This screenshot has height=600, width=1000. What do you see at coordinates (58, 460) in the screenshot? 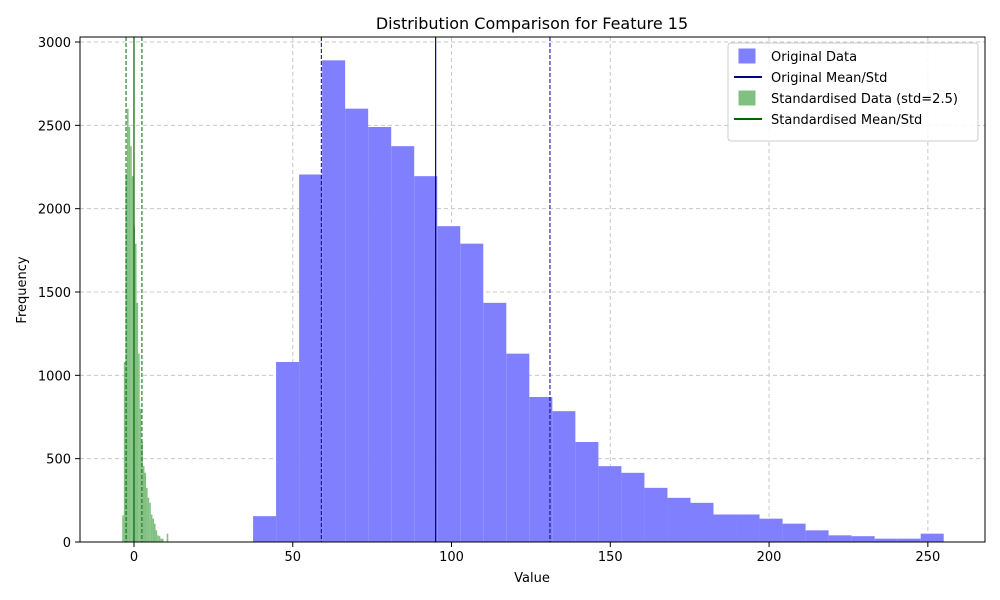
I see `y-tick-label: 500` at bounding box center [58, 460].